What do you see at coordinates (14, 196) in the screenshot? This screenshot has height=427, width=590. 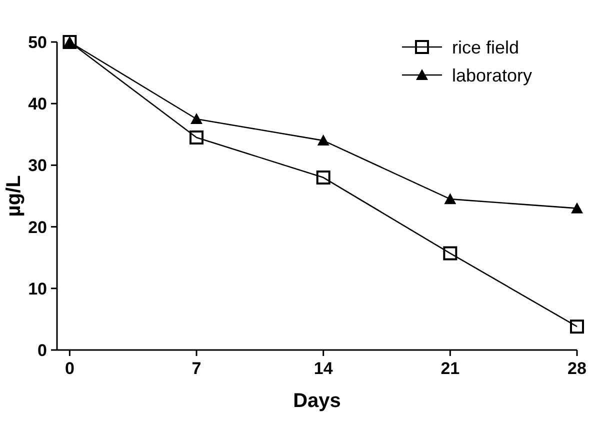 I see `y-axis-title: µg/L` at bounding box center [14, 196].